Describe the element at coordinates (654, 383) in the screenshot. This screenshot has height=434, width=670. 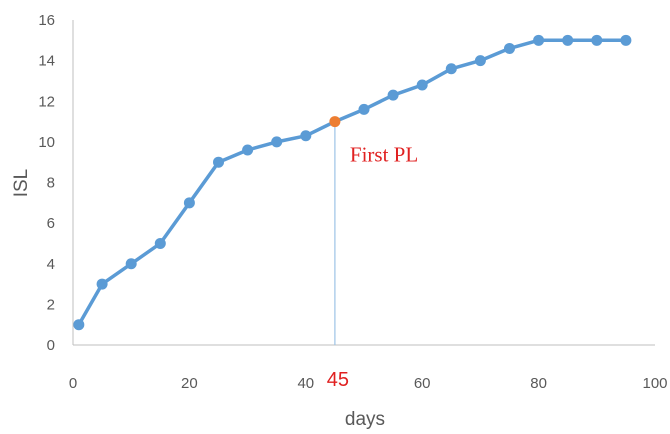
I see `x-tick-label: 100` at that location.